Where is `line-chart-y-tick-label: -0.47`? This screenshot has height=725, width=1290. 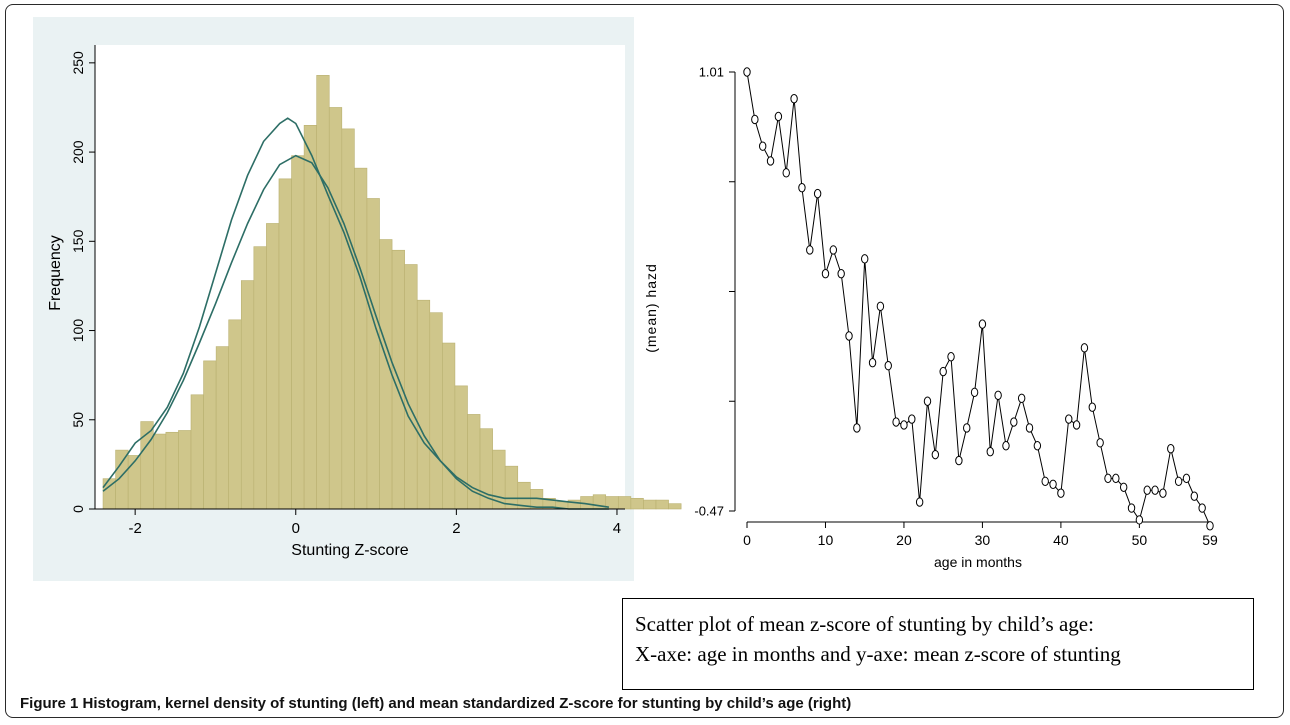 line-chart-y-tick-label: -0.47 is located at coordinates (709, 511).